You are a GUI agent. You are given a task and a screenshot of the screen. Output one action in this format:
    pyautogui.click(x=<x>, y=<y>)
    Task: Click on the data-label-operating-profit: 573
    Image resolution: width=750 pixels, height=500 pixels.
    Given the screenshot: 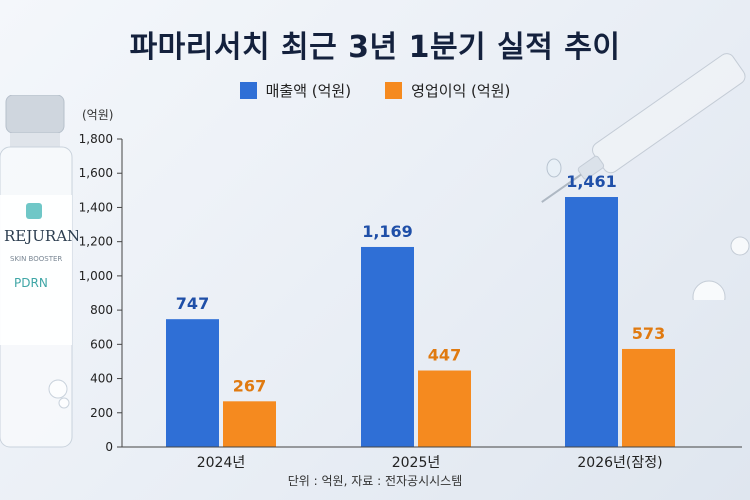 What is the action you would take?
    pyautogui.click(x=648, y=333)
    